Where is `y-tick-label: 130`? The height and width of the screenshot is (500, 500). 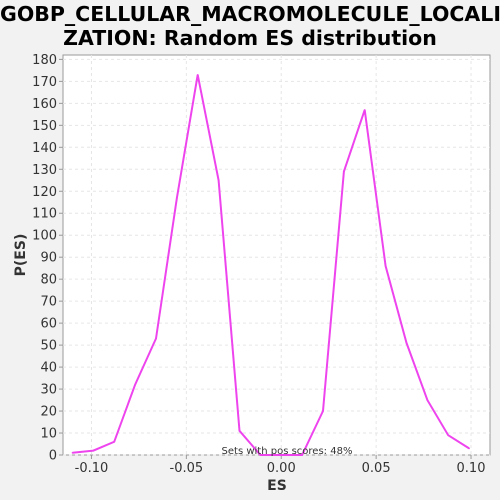 y-tick-label: 130 is located at coordinates (44, 170).